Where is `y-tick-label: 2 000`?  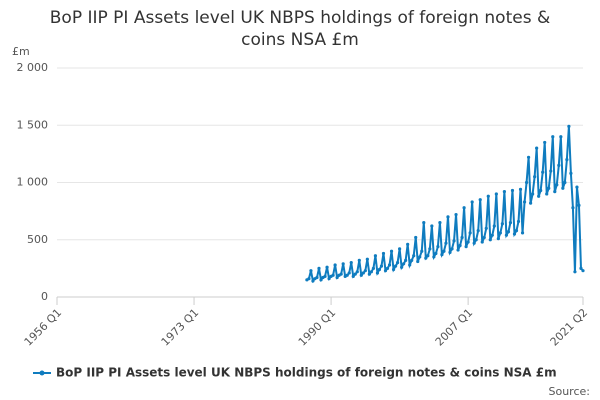
y-tick-label: 2 000 is located at coordinates (33, 67).